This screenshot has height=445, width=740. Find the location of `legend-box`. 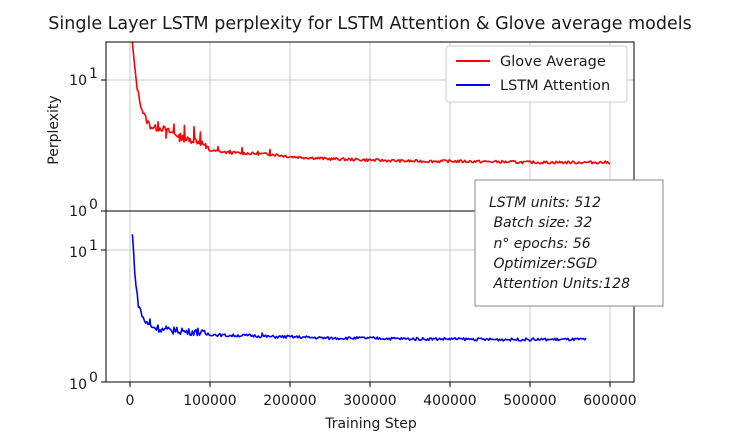

legend-box is located at coordinates (536, 74).